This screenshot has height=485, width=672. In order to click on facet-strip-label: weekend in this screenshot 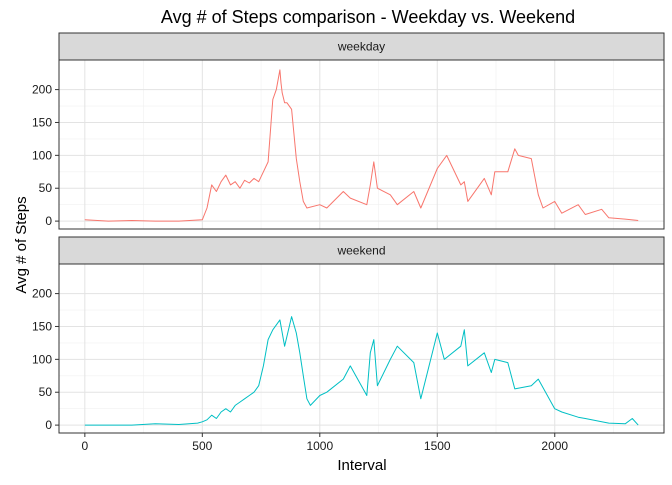, I will do `click(360, 251)`.